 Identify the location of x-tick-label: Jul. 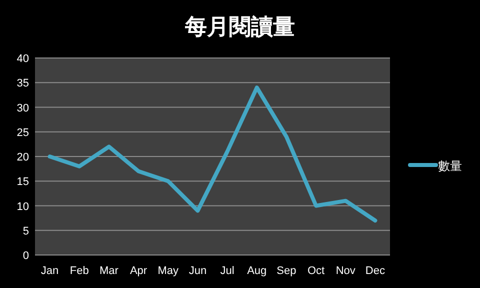
(227, 271).